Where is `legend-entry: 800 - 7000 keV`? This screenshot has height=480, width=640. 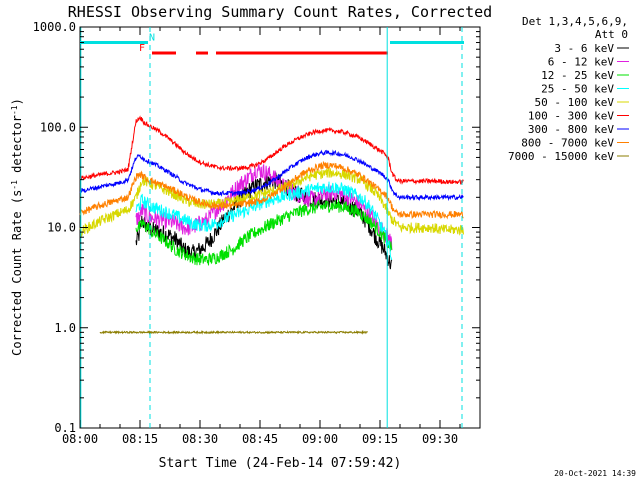 legend-entry: 800 - 7000 keV is located at coordinates (567, 143).